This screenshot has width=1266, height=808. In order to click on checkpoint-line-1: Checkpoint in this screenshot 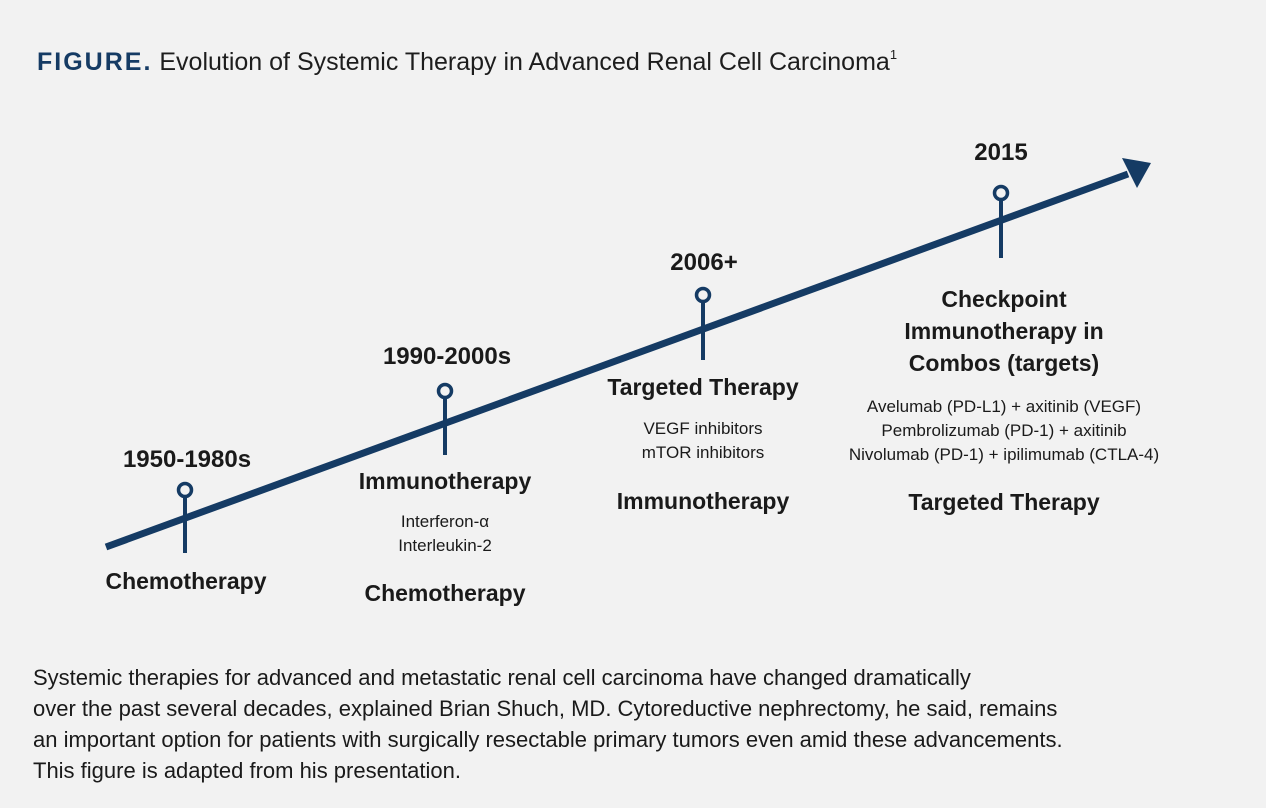, I will do `click(1004, 299)`.